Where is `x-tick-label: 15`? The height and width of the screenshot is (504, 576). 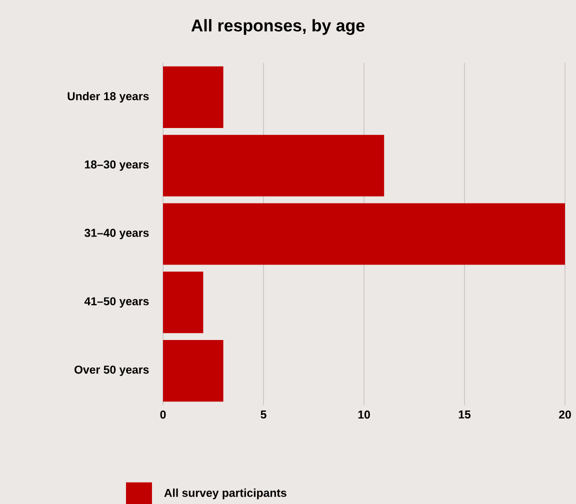
x-tick-label: 15 is located at coordinates (464, 414).